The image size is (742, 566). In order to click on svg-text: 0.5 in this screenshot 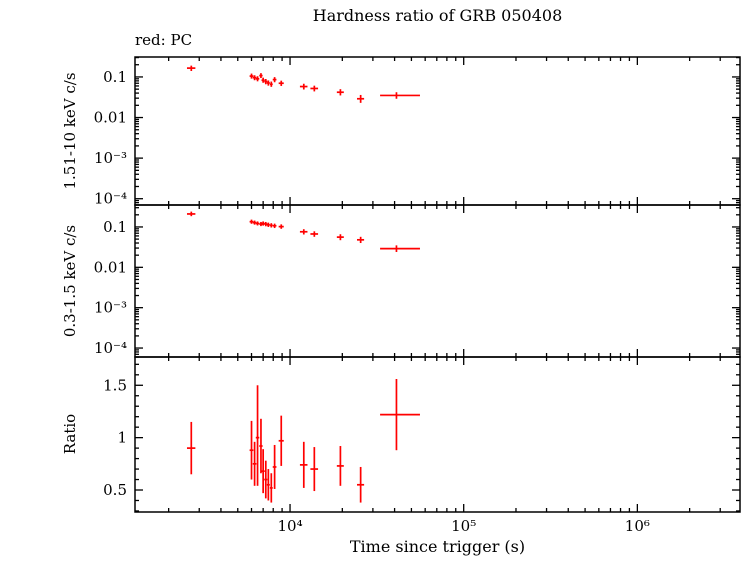, I will do `click(115, 490)`.